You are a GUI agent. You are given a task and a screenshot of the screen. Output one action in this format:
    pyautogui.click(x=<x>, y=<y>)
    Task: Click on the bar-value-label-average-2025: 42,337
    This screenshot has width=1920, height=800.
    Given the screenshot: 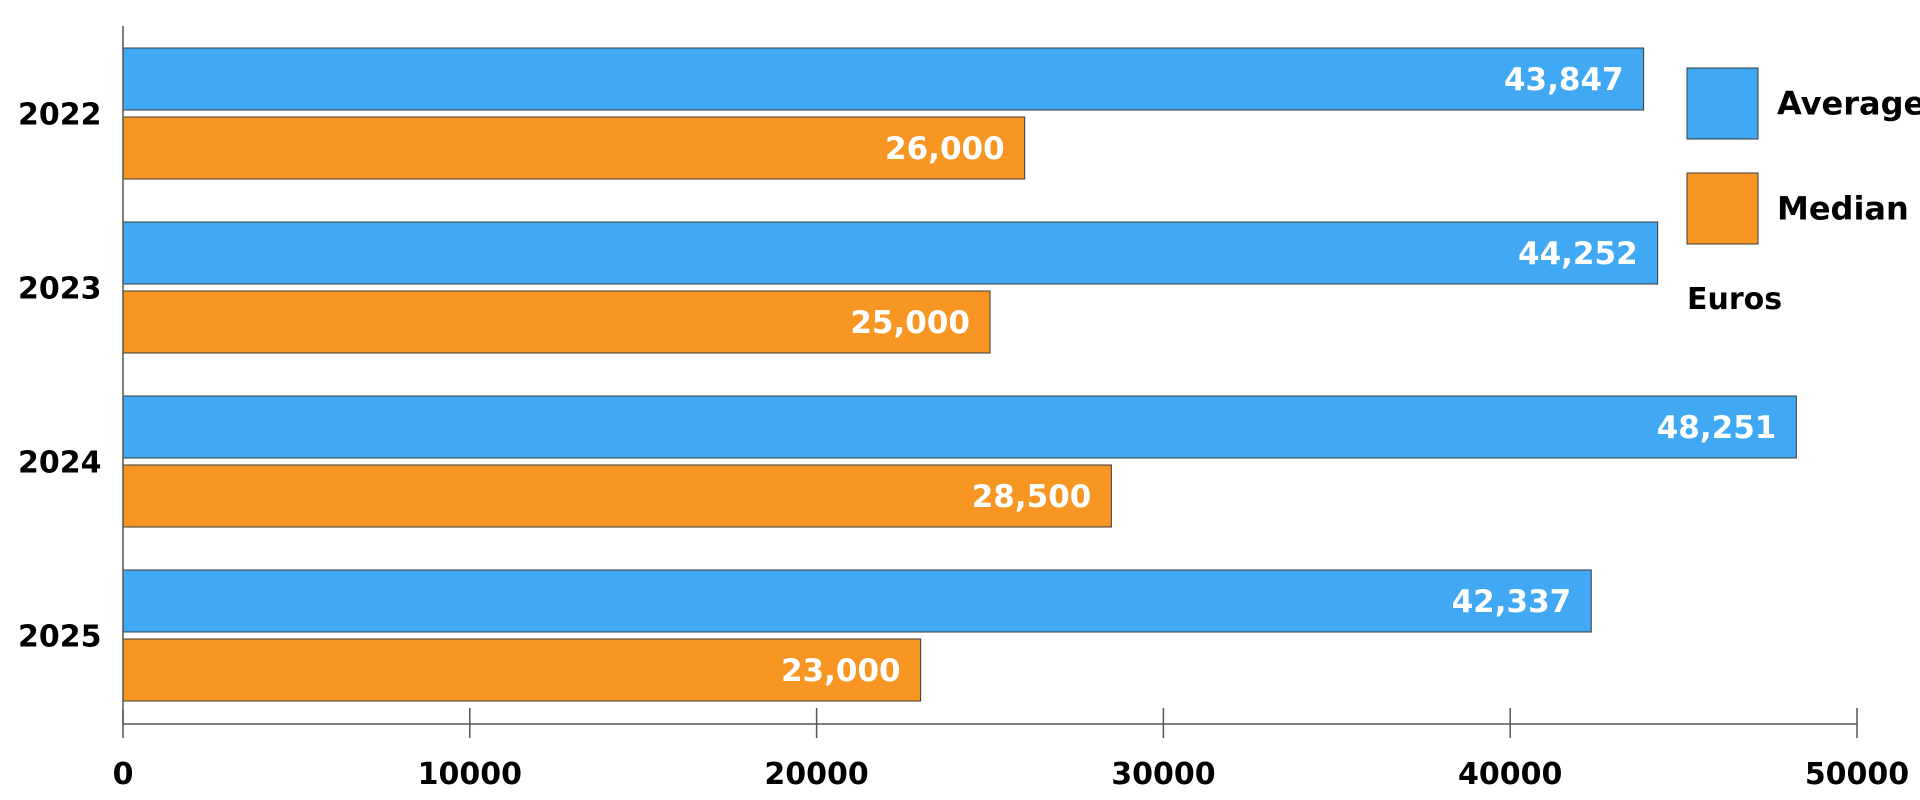 What is the action you would take?
    pyautogui.click(x=1512, y=602)
    